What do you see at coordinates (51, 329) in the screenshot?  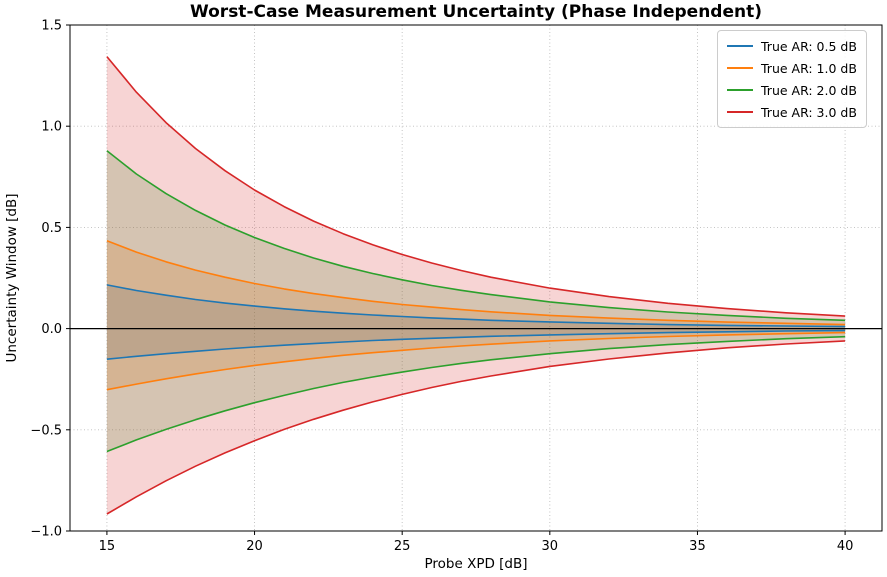 I see `y-tick-label: 0.0` at bounding box center [51, 329].